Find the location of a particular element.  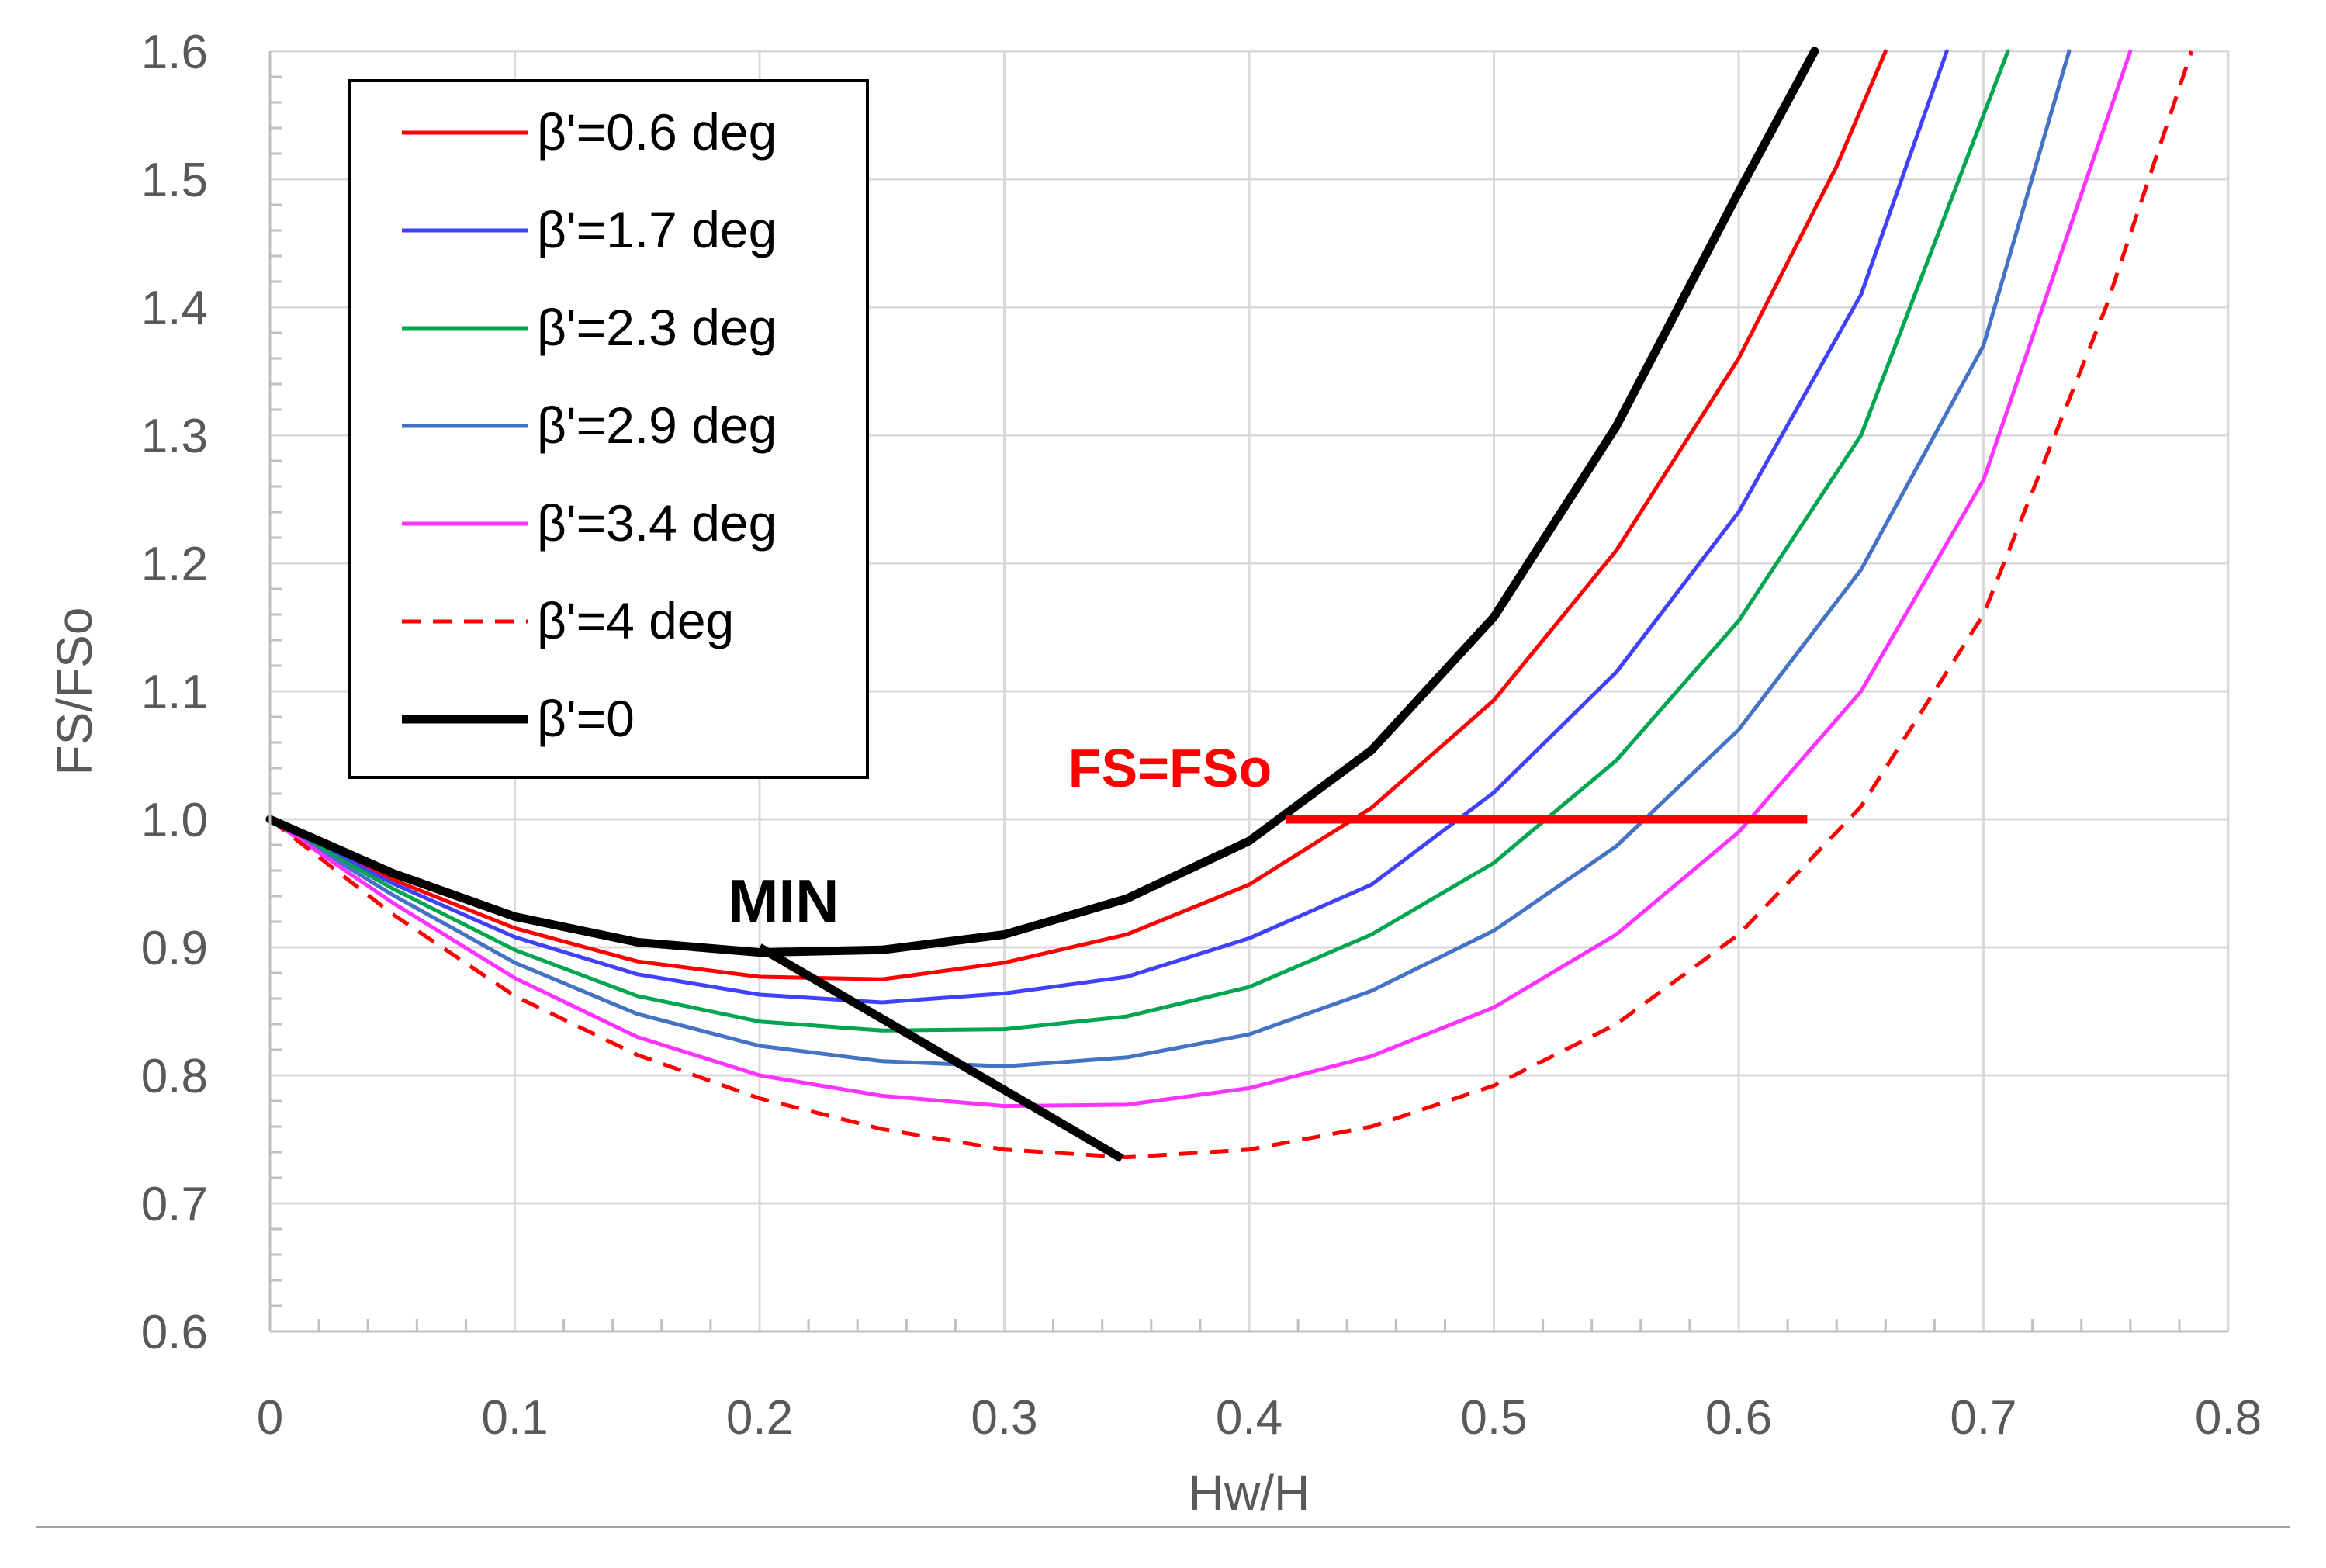

x-axis-title: Hw/H is located at coordinates (1249, 1493).